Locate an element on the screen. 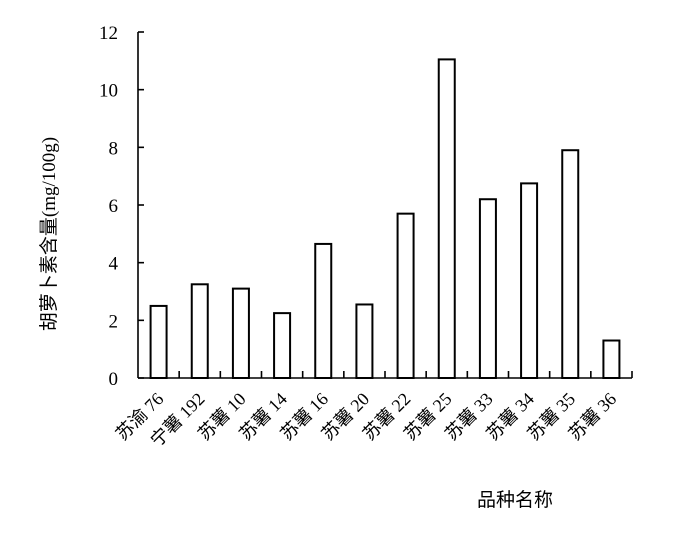  y-tick-label: 0 is located at coordinates (114, 379).